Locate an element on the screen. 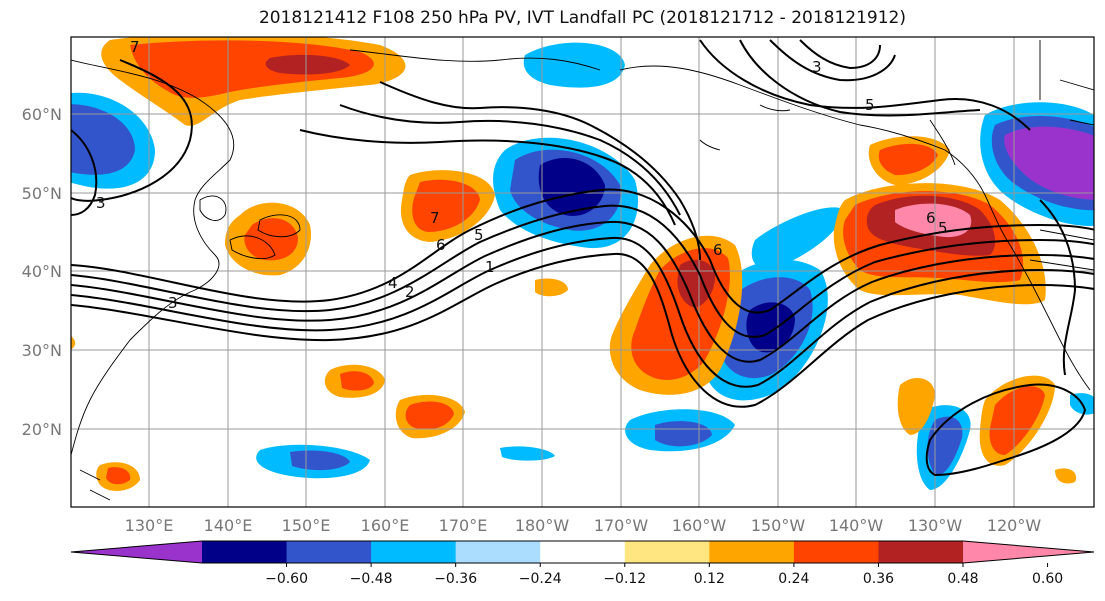 This screenshot has width=1105, height=601. negative-region-east-pacific is located at coordinates (735, 329).